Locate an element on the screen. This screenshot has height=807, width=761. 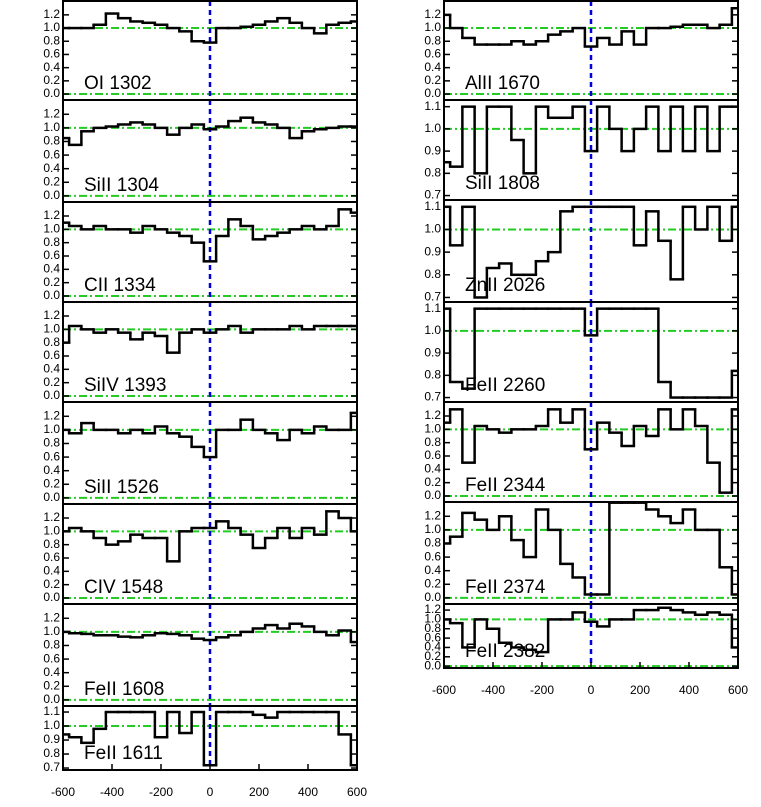
line-label: CIV 1548 is located at coordinates (123, 587).